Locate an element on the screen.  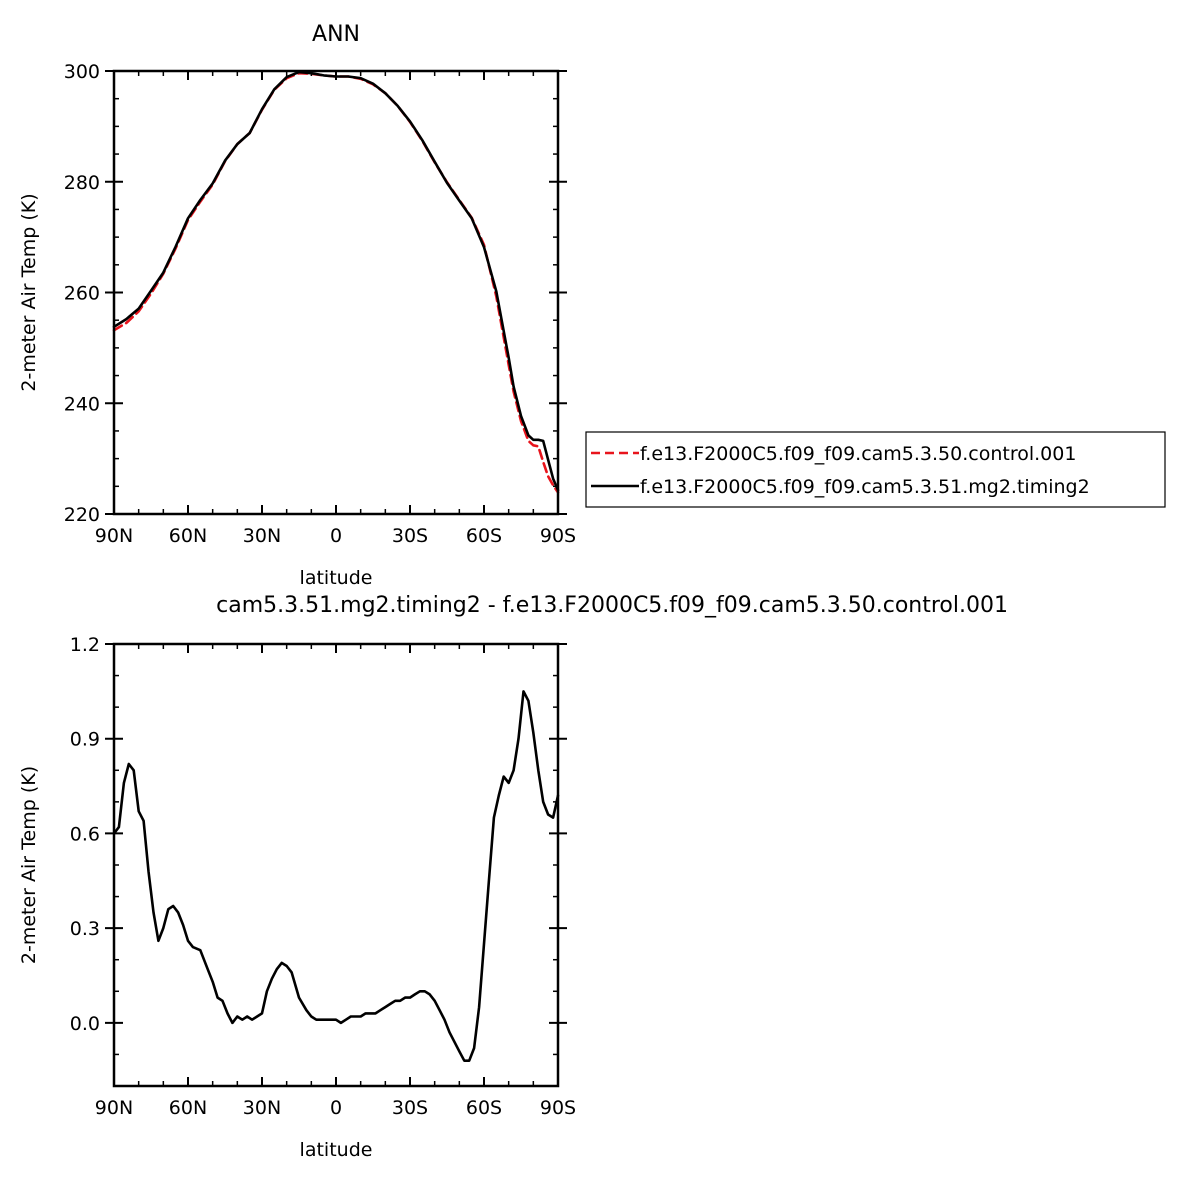
legend-box is located at coordinates (875, 469).